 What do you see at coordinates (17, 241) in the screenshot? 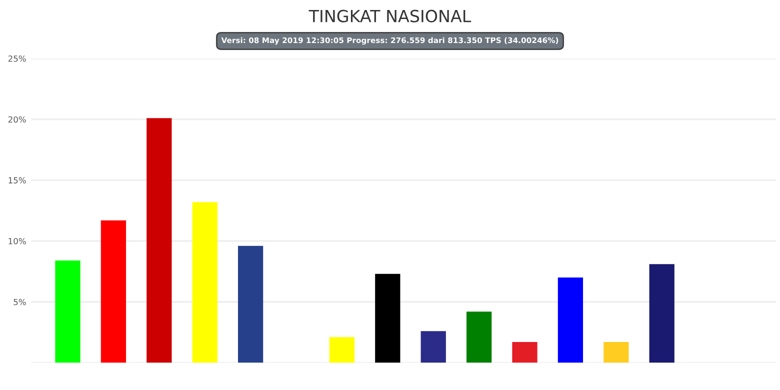
I see `y-tick-label: 10%` at bounding box center [17, 241].